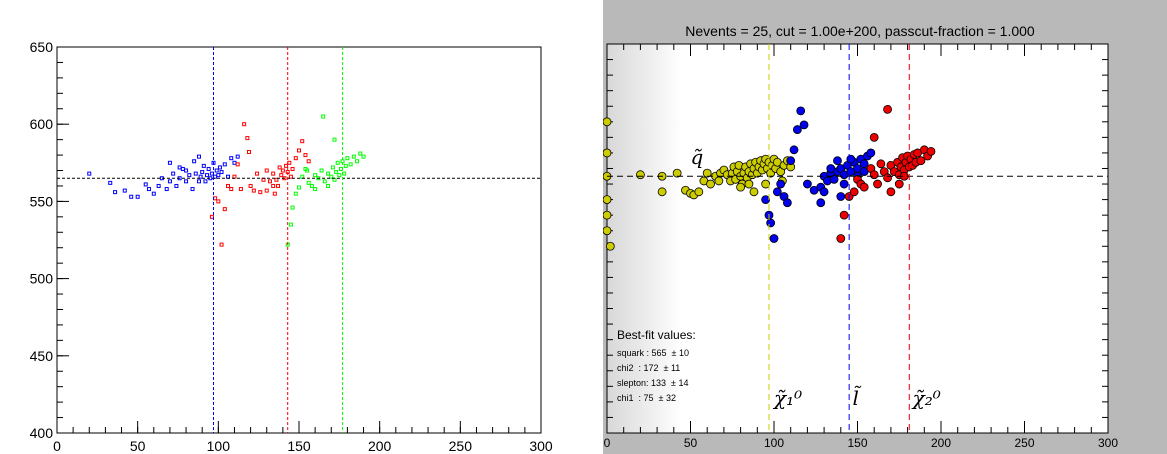 The width and height of the screenshot is (1167, 454). I want to click on legend-row: chi1 : 75 ± 32, so click(646, 398).